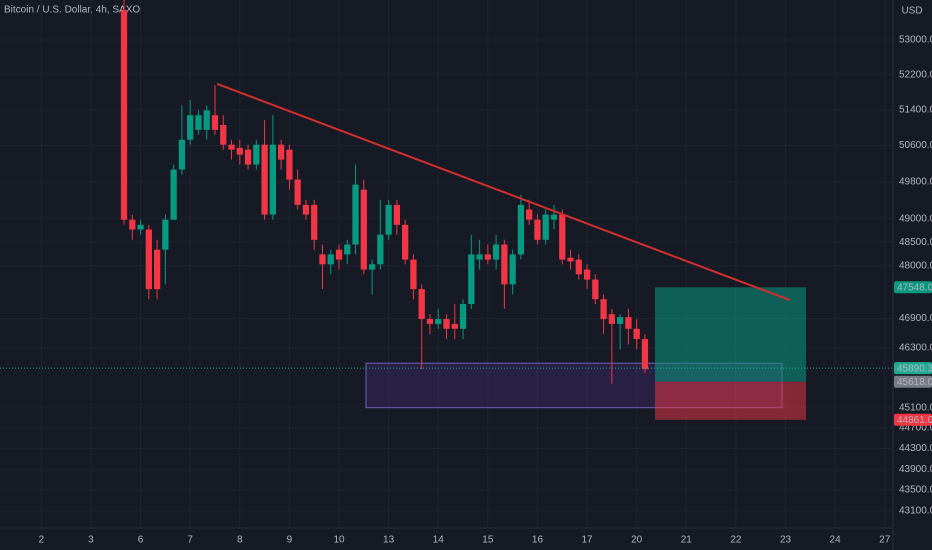  Describe the element at coordinates (915, 40) in the screenshot. I see `y-tick-label: 53000.0` at that location.